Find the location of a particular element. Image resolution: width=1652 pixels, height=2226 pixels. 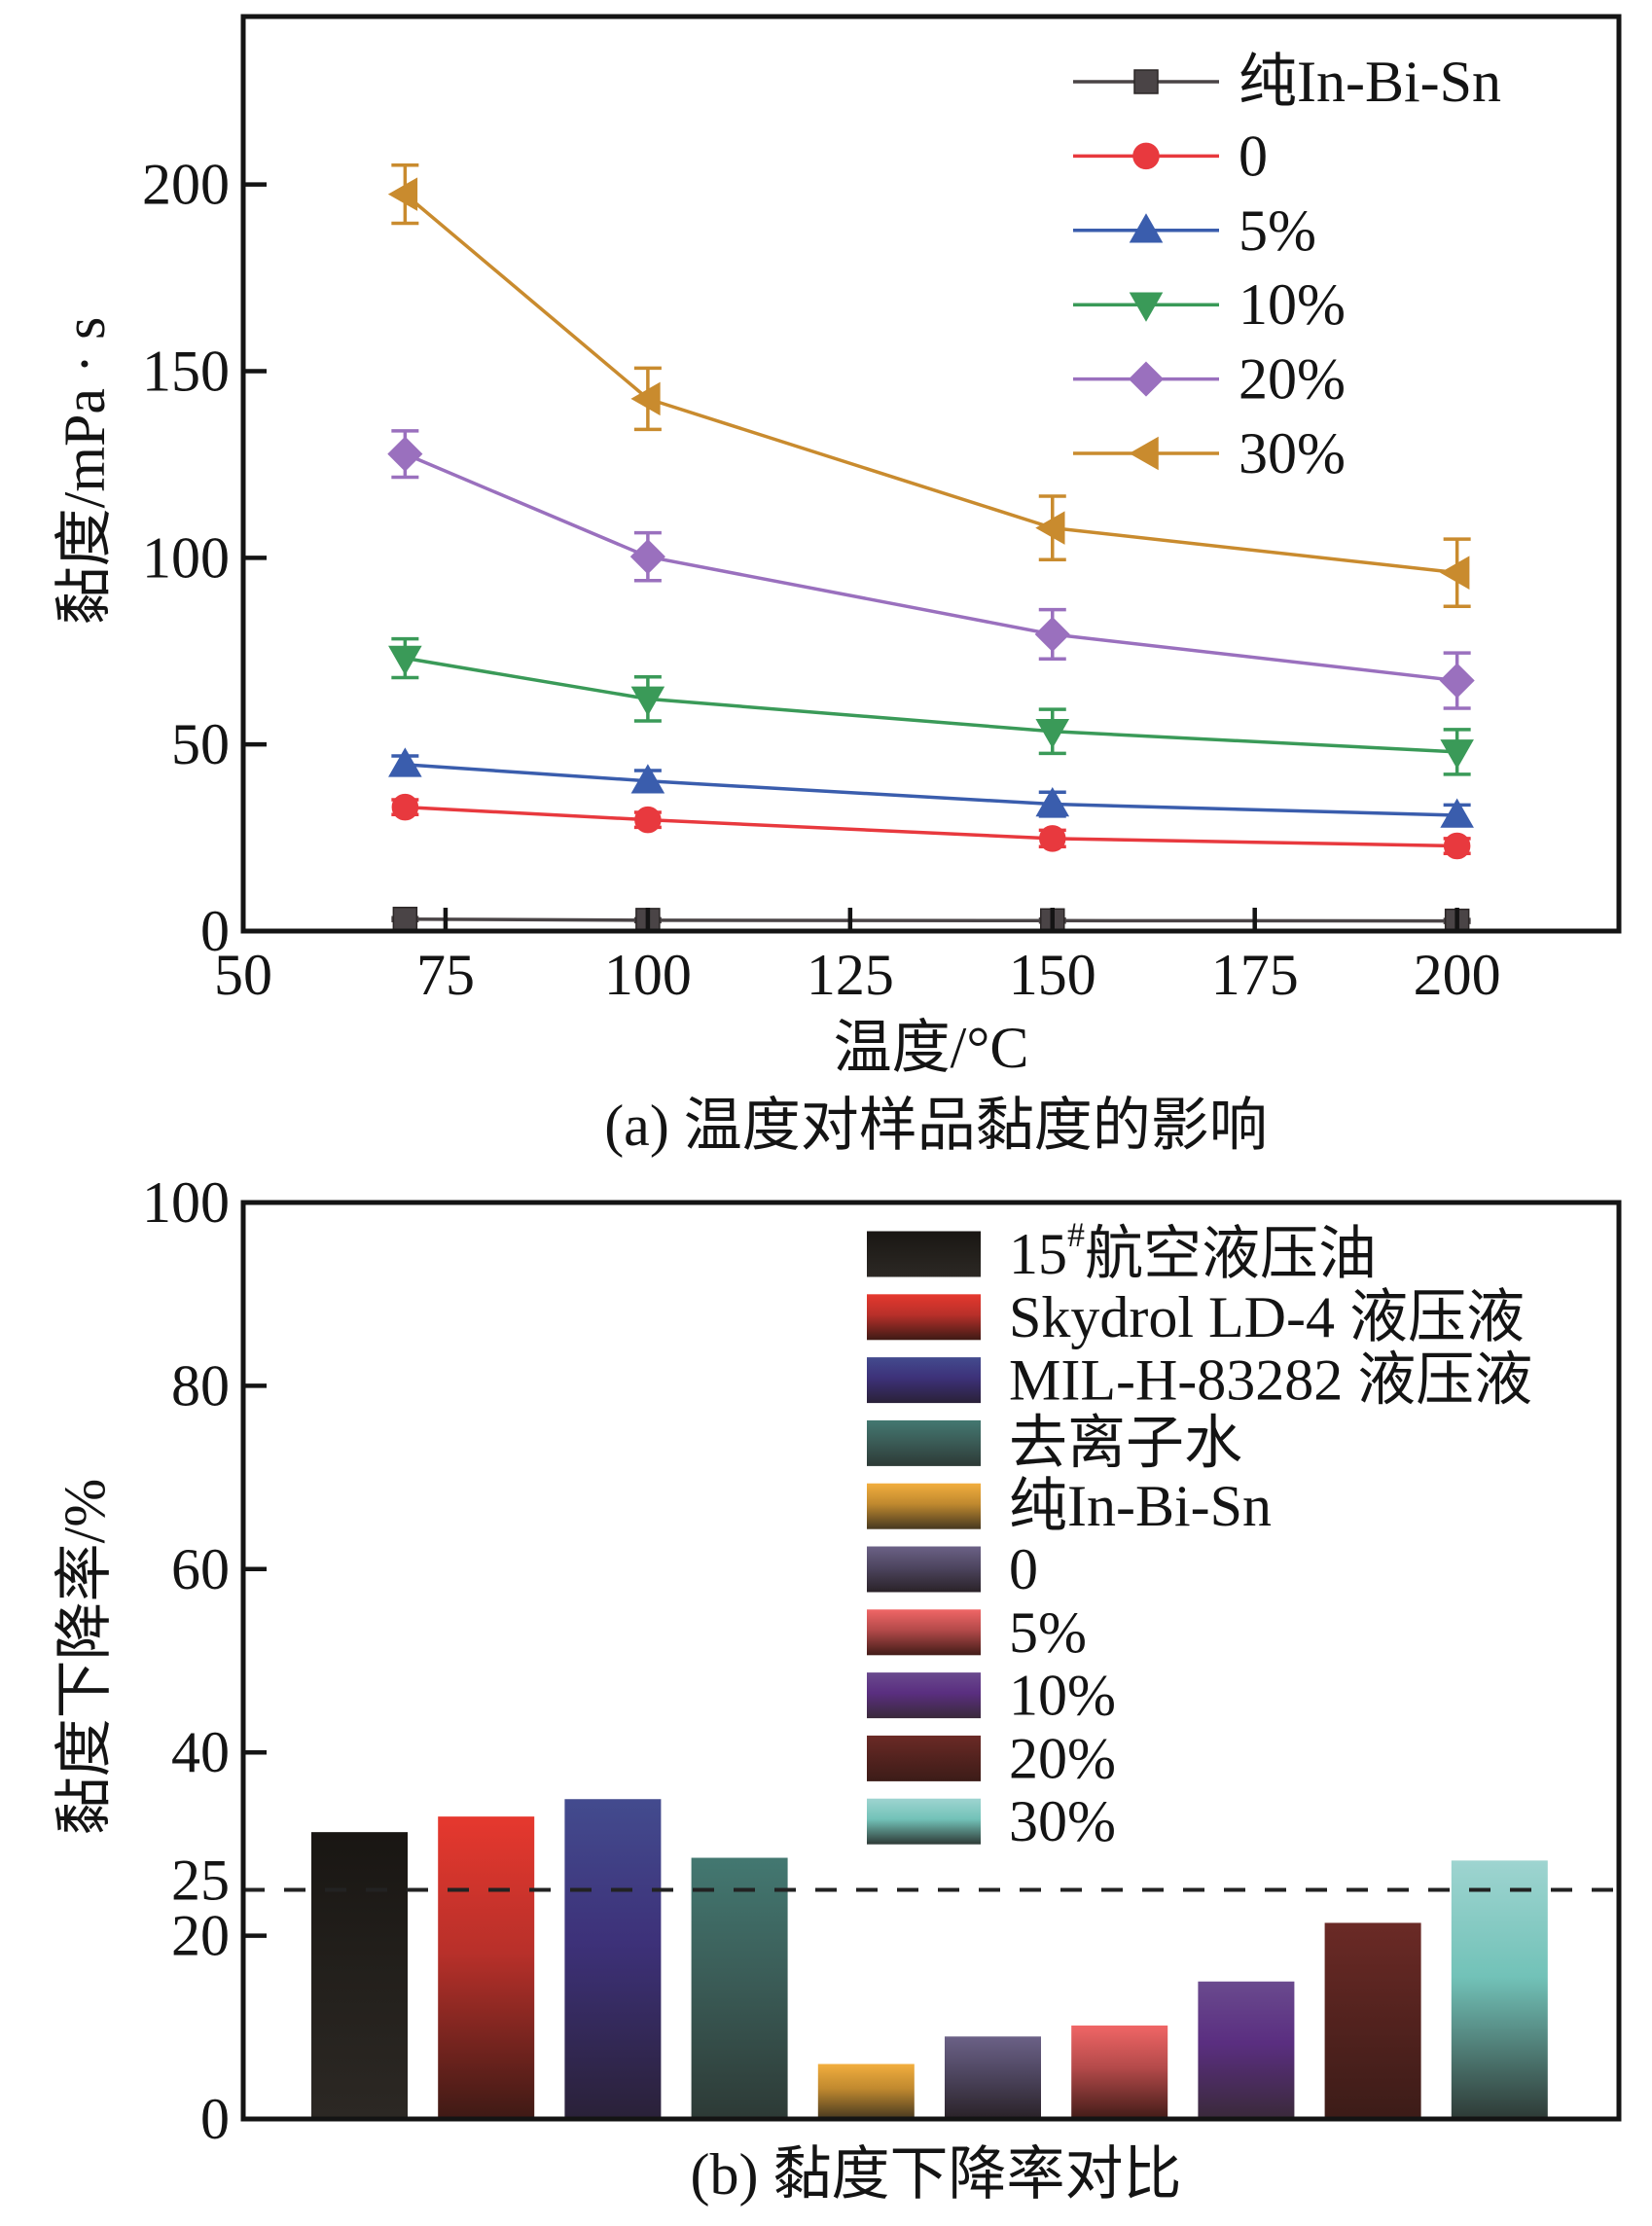

legend-label-main: 5% is located at coordinates (1048, 1632).